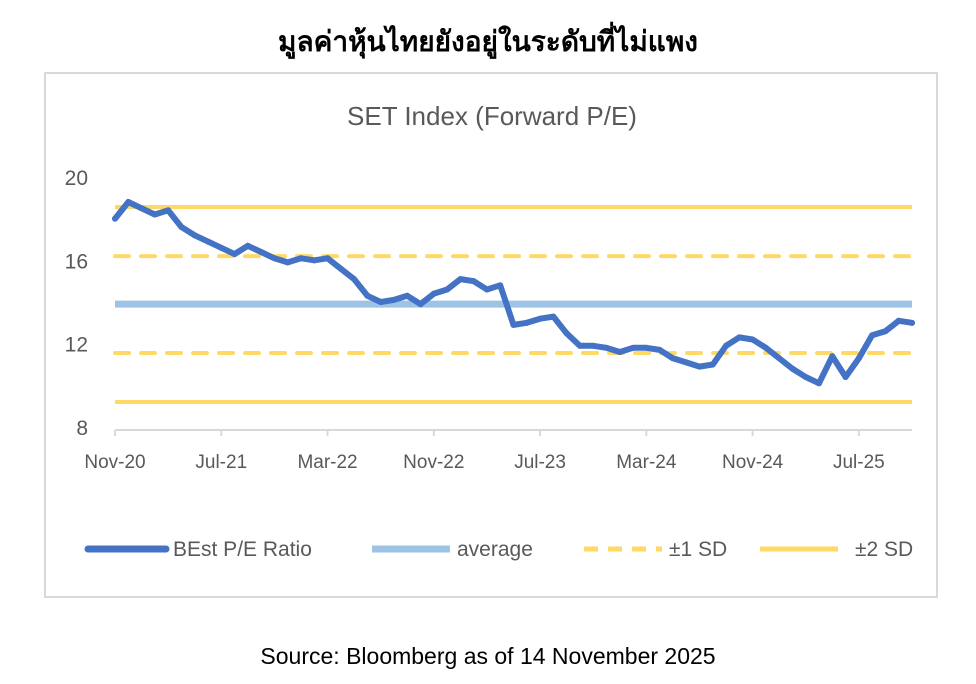  What do you see at coordinates (646, 462) in the screenshot?
I see `x-tick-label: Mar-24` at bounding box center [646, 462].